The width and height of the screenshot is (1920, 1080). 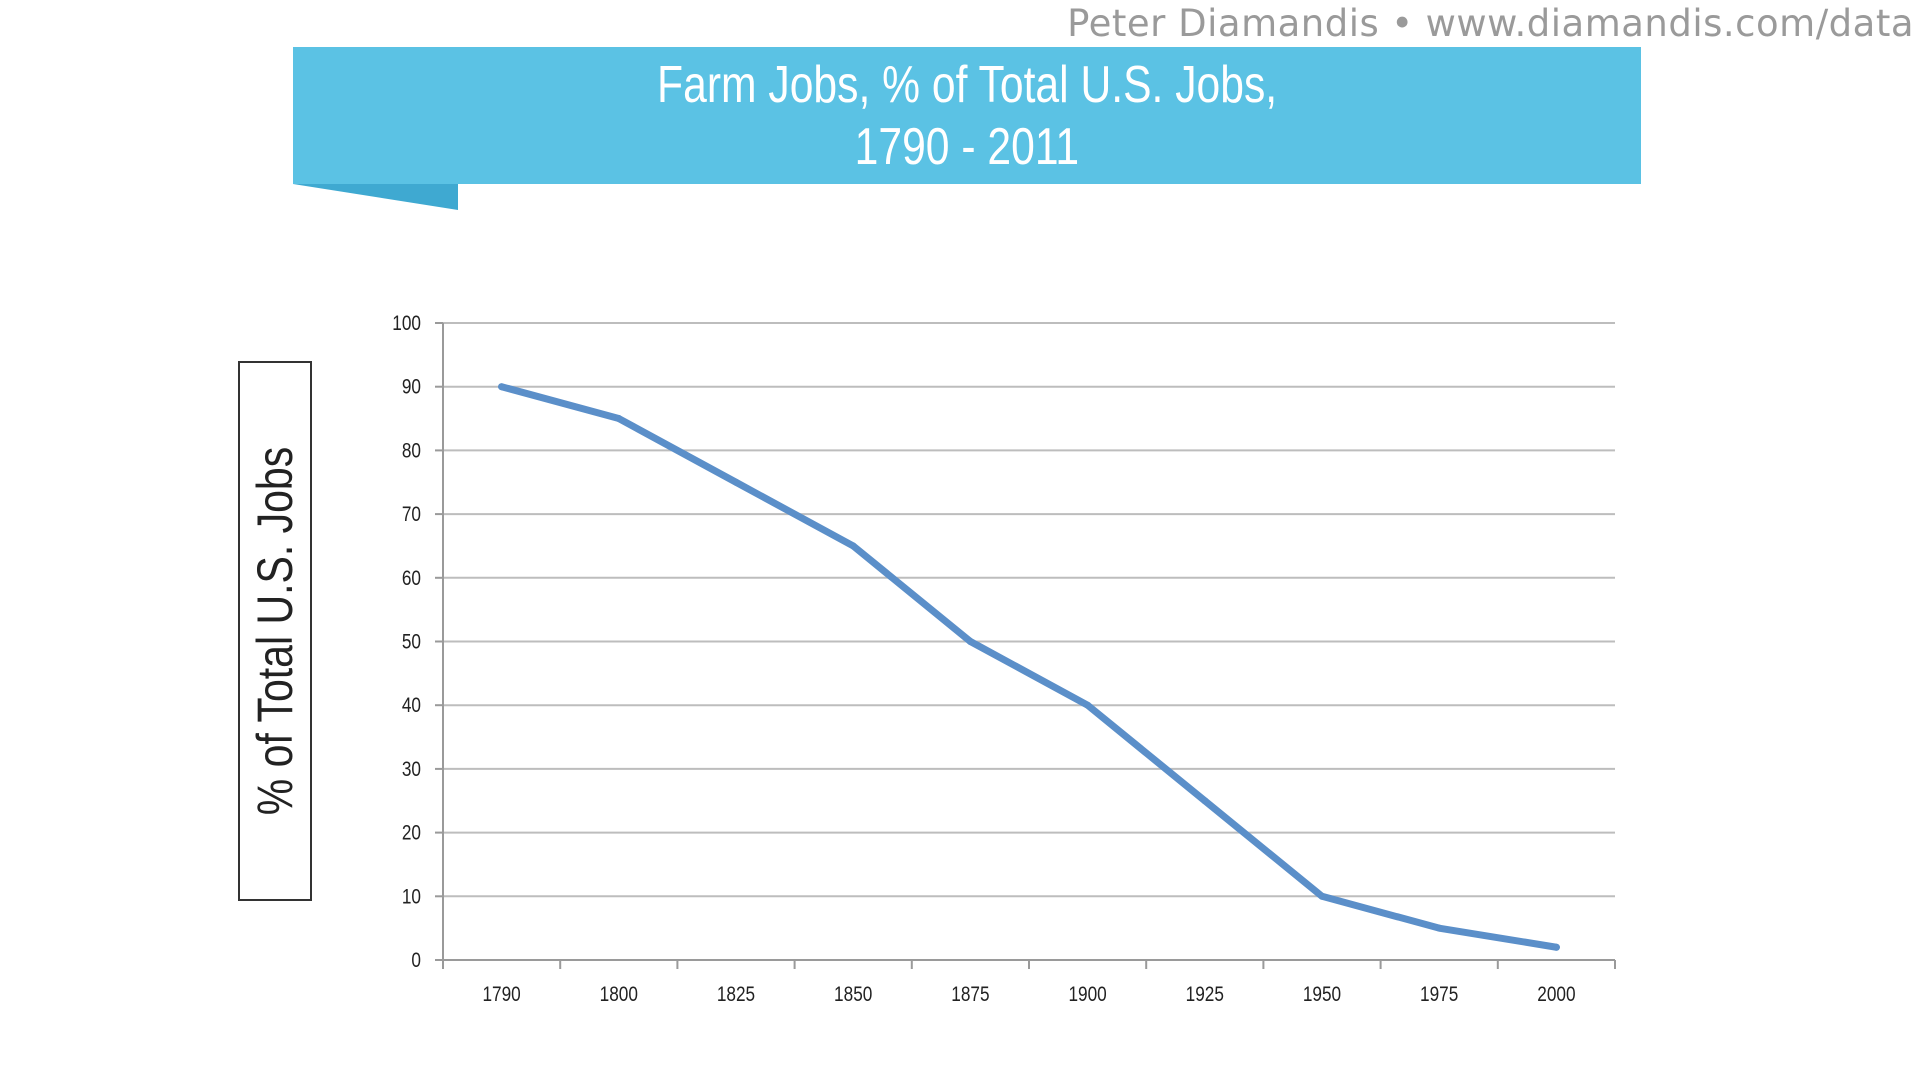 I want to click on banner-fold, so click(x=375, y=197).